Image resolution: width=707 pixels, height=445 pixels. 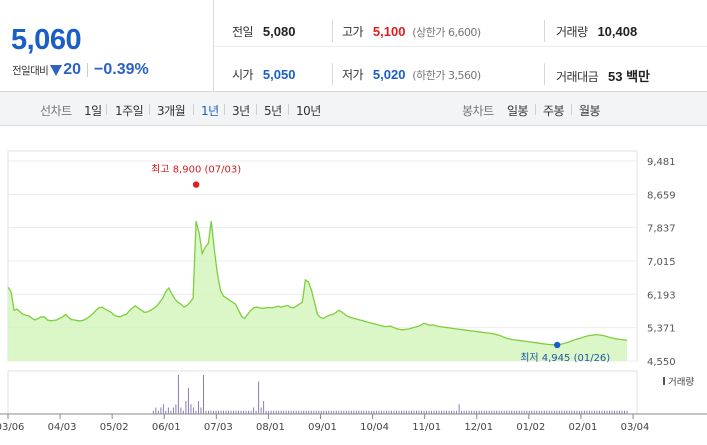 I want to click on period-3m-button: 3개월, so click(x=171, y=111).